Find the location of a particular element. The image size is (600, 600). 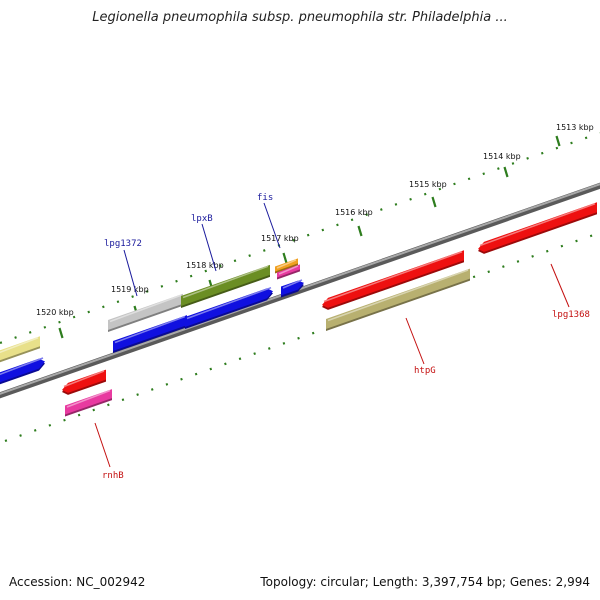

gene-label-fis: fis is located at coordinates (265, 198).